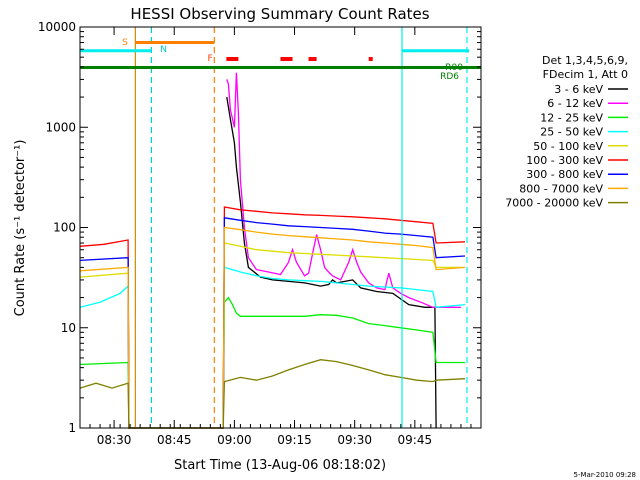 This screenshot has width=640, height=480. What do you see at coordinates (585, 74) in the screenshot?
I see `legend-header-2: FDecim 1, Att 0` at bounding box center [585, 74].